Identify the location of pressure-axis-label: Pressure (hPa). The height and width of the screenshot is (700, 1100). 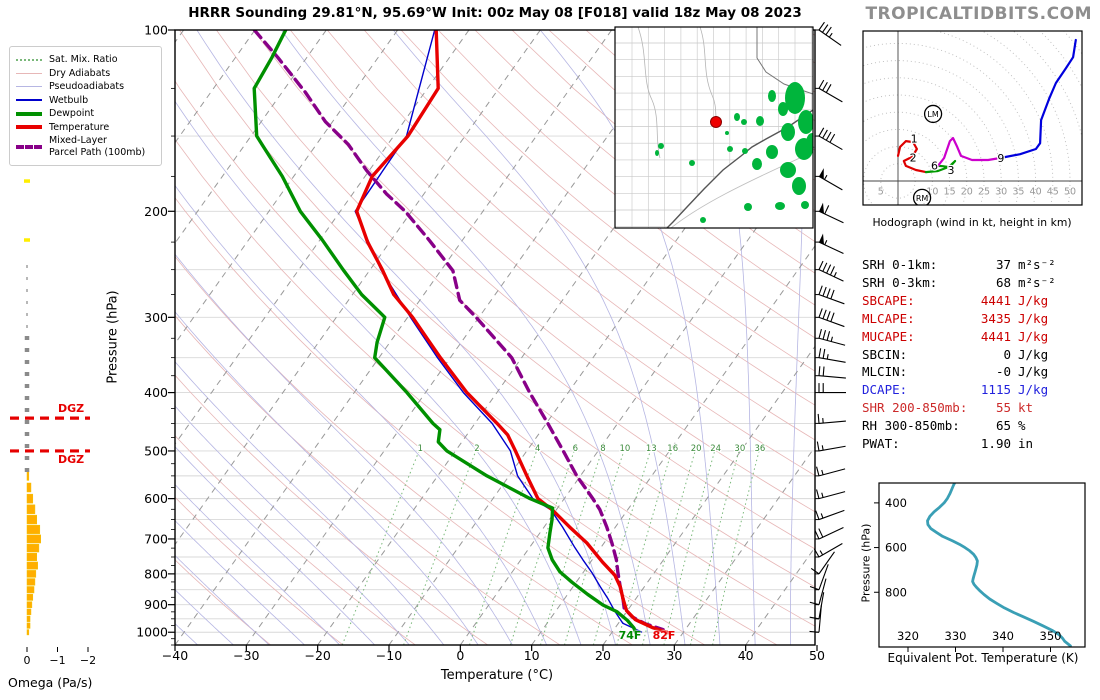
(113, 337).